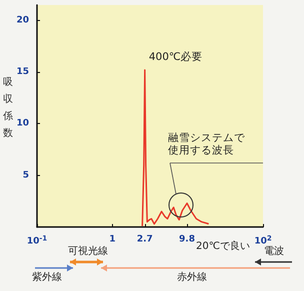 The height and width of the screenshot is (291, 304). What do you see at coordinates (223, 246) in the screenshot?
I see `text: 20℃で良い` at bounding box center [223, 246].